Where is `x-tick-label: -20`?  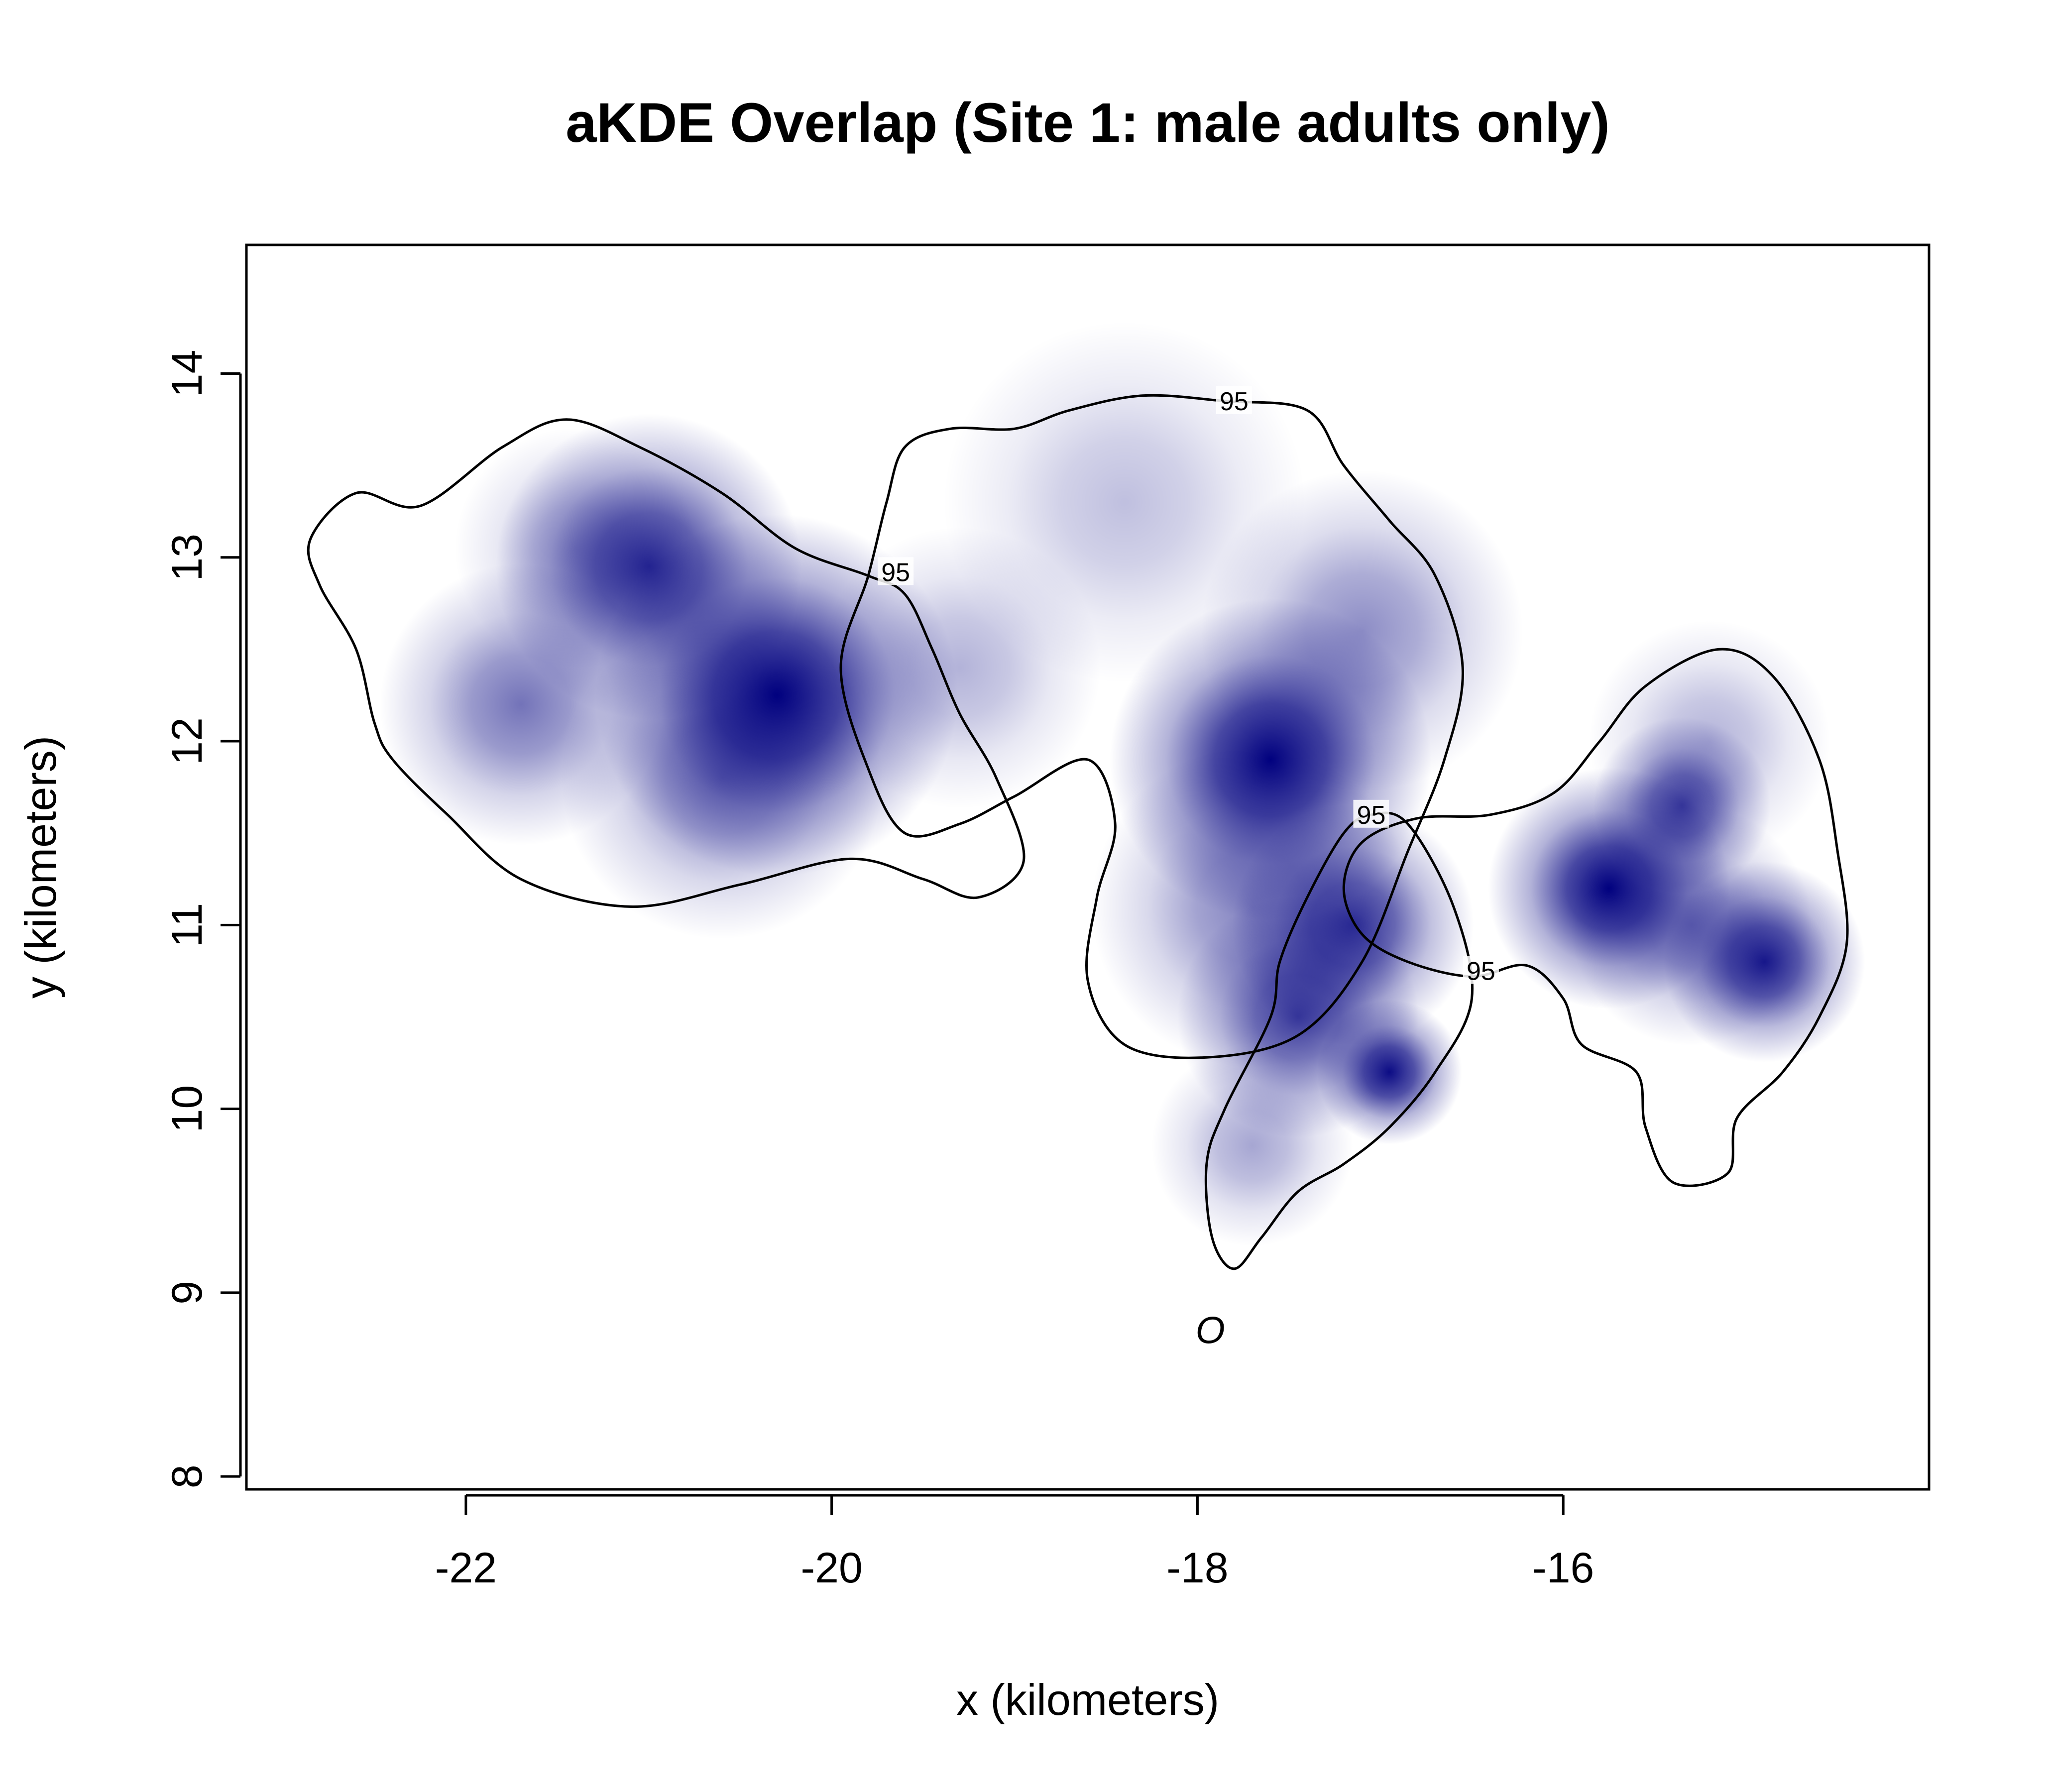
x-tick-label: -20 is located at coordinates (832, 1568).